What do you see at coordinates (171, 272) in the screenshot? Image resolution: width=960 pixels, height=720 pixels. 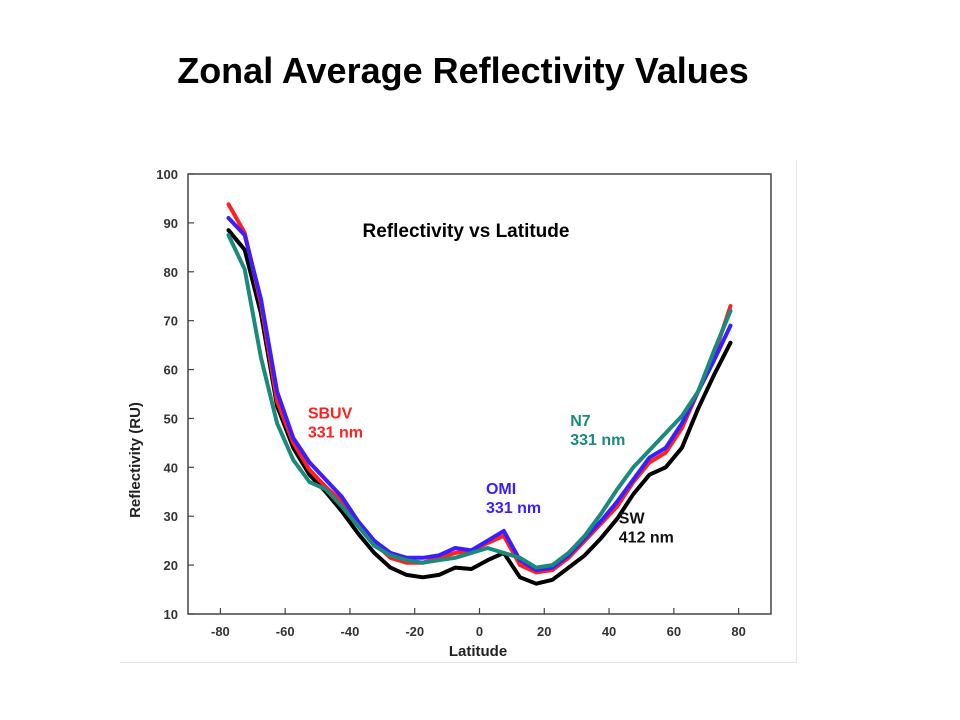 I see `y-tick-label: 80` at bounding box center [171, 272].